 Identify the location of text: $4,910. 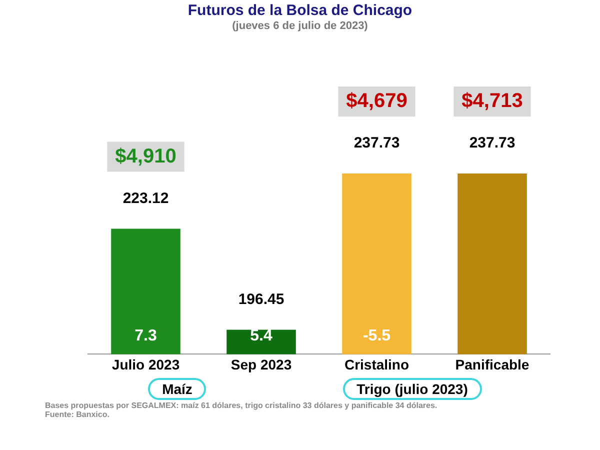
(145, 156).